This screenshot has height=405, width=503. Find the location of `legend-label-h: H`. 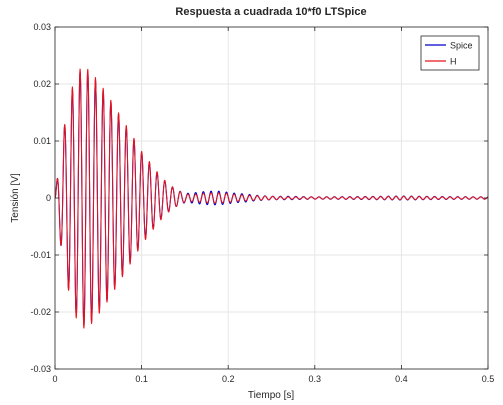

legend-label-h: H is located at coordinates (453, 62).